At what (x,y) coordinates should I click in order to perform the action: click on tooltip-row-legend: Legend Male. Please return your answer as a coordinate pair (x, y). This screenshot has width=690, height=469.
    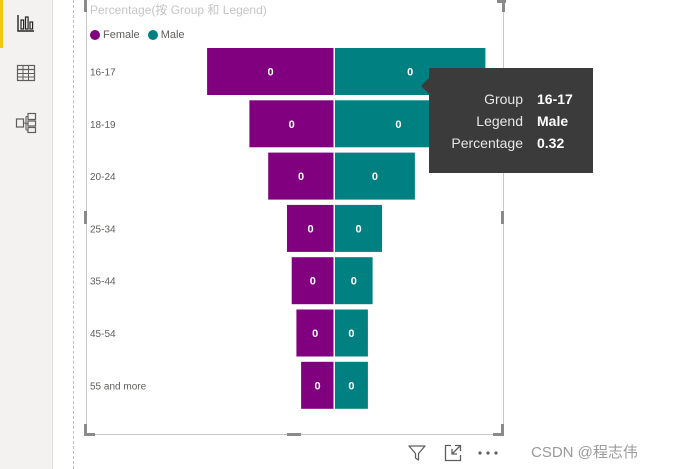
    Looking at the image, I should click on (511, 121).